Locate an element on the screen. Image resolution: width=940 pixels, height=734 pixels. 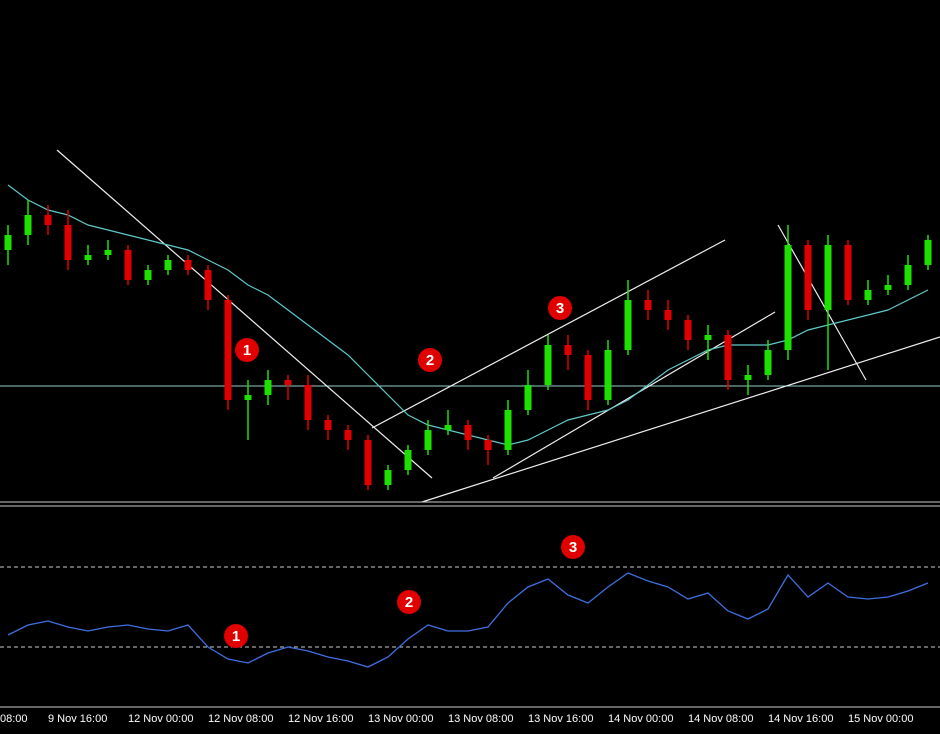
x-tick-label: 14 Nov 08:00 is located at coordinates (720, 719).